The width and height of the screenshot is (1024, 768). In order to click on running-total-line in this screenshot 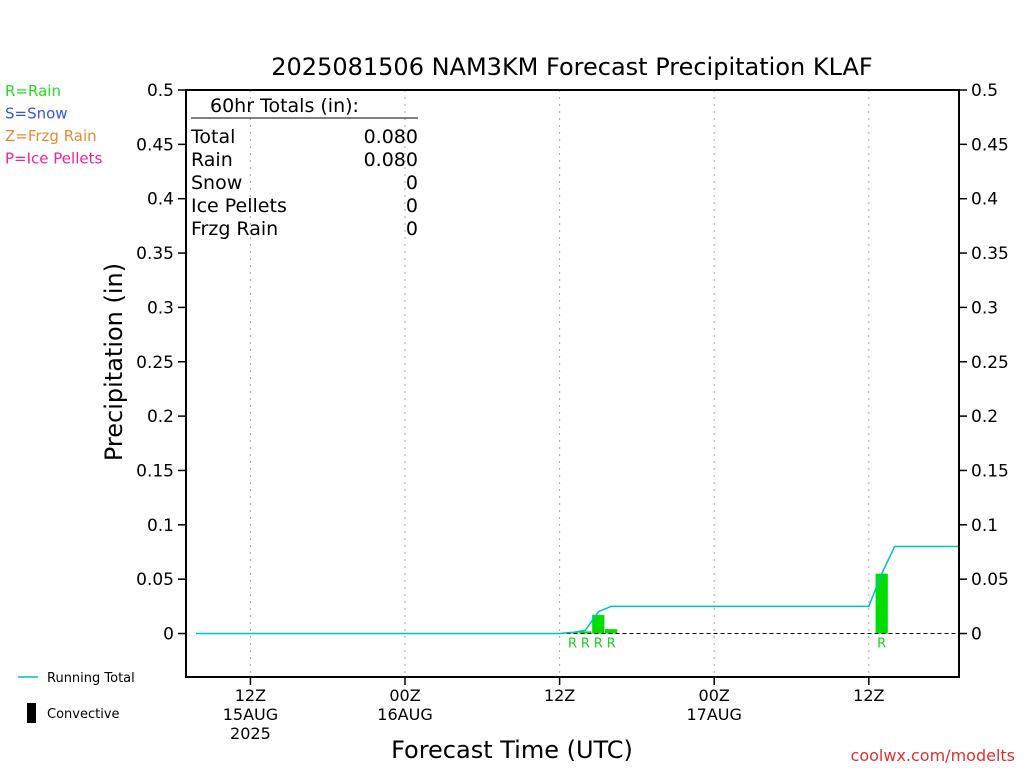, I will do `click(577, 590)`.